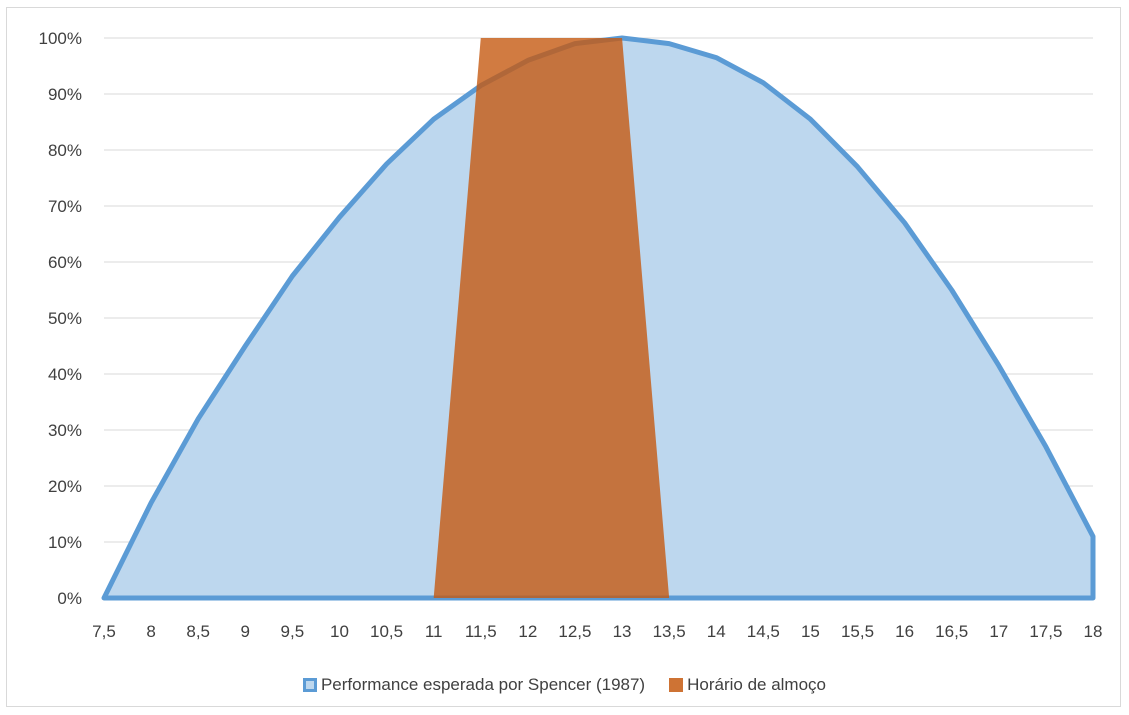 This screenshot has width=1129, height=715. Describe the element at coordinates (757, 684) in the screenshot. I see `legend-label-lunch: Horário de almoço` at that location.